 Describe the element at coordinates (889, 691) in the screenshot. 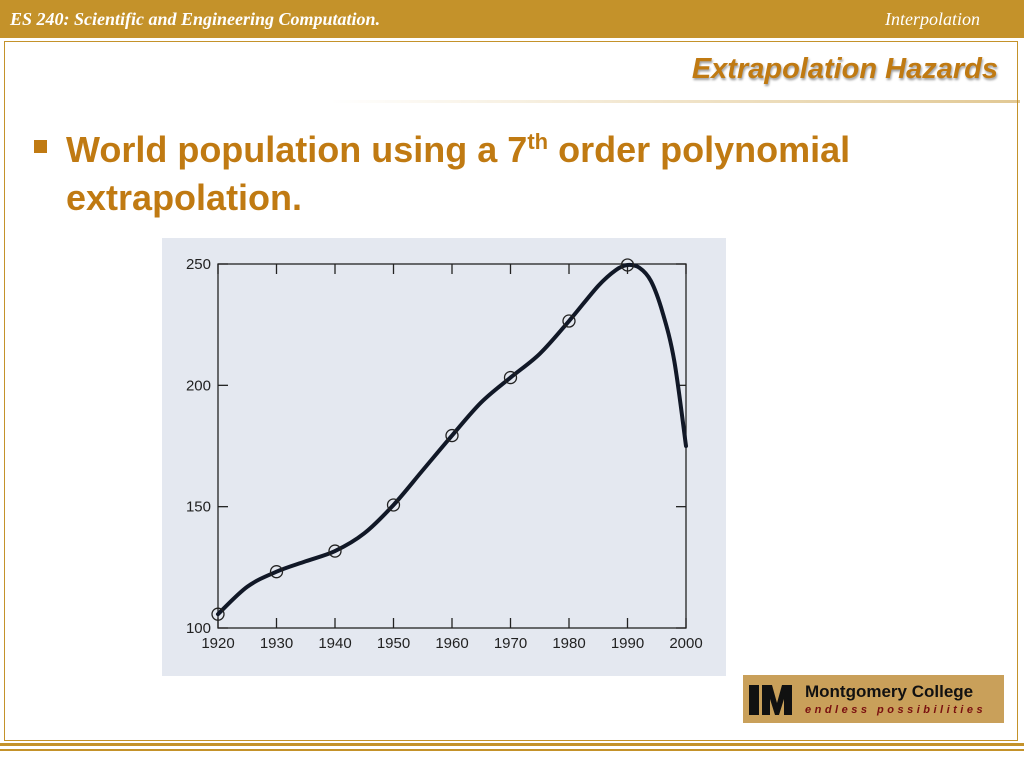

I see `college-name: Montgomery College` at that location.